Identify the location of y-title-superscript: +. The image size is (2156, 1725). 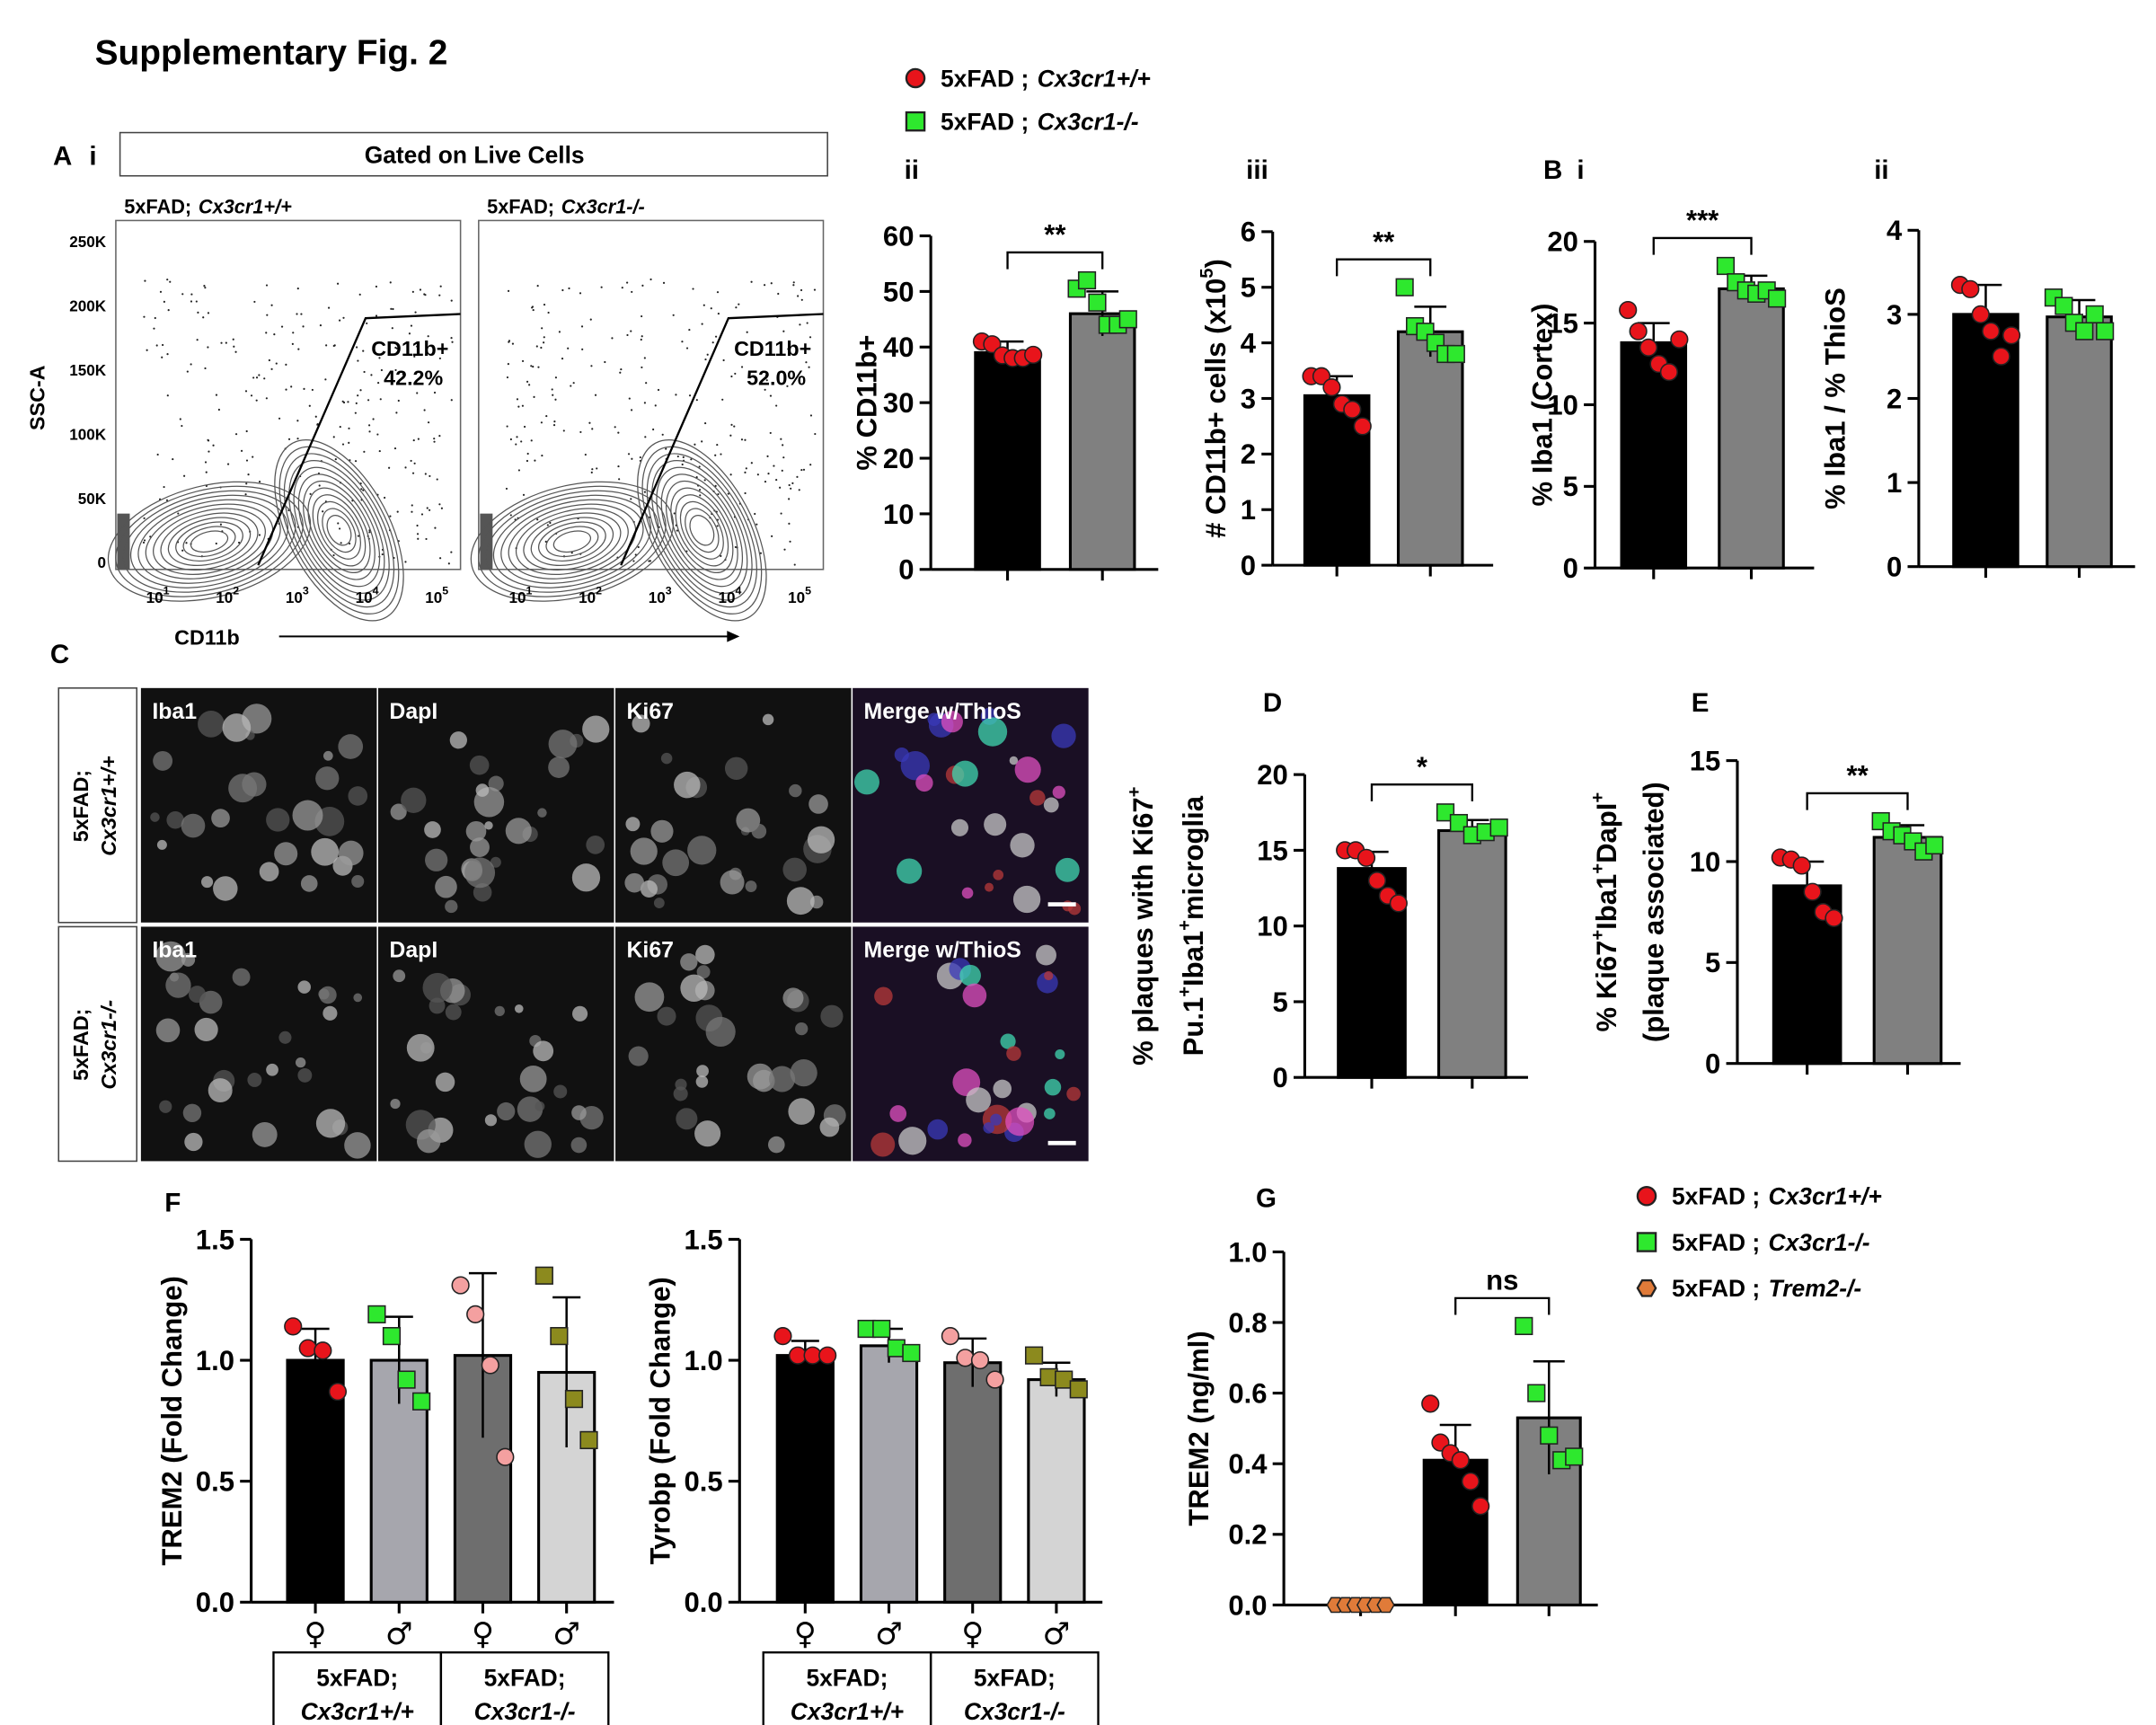
(1598, 868).